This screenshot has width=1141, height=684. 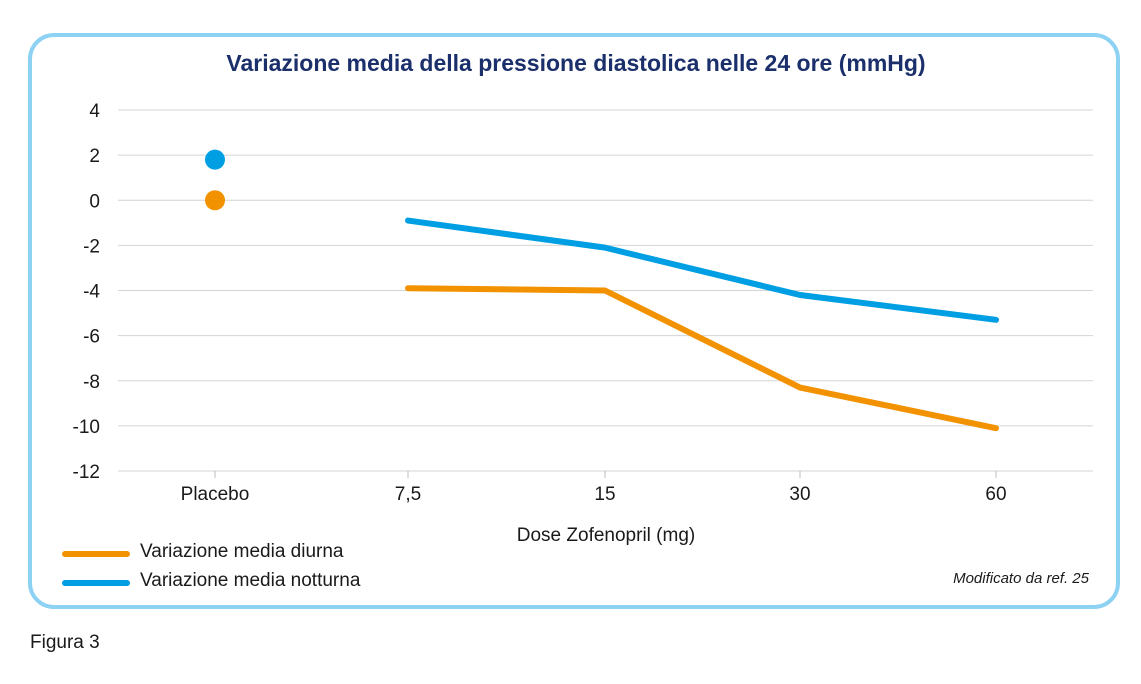 I want to click on y-tick-label: -10, so click(x=86, y=427).